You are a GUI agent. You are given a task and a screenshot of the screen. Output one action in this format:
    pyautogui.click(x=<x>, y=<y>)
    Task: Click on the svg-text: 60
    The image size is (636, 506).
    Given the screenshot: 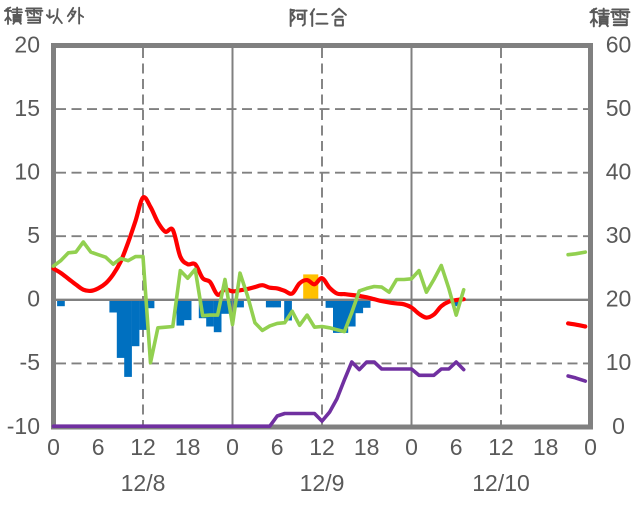 What is the action you would take?
    pyautogui.click(x=619, y=44)
    